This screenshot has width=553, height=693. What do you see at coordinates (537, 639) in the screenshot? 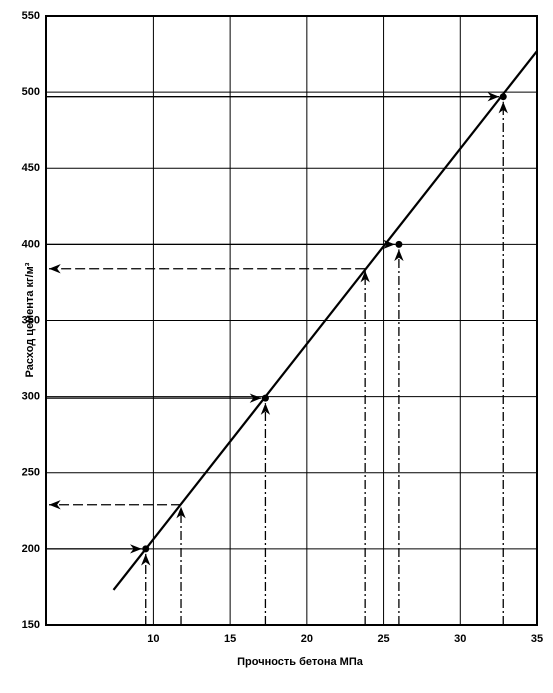
I see `x-tick-label: 35` at bounding box center [537, 639].